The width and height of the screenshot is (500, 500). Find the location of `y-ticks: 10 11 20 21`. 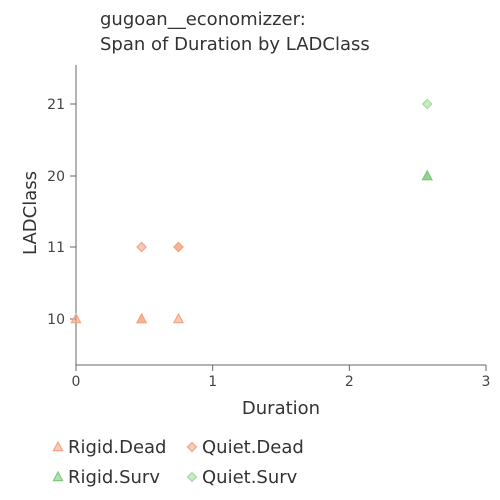

y-ticks: 10 11 20 21 is located at coordinates (61, 212).